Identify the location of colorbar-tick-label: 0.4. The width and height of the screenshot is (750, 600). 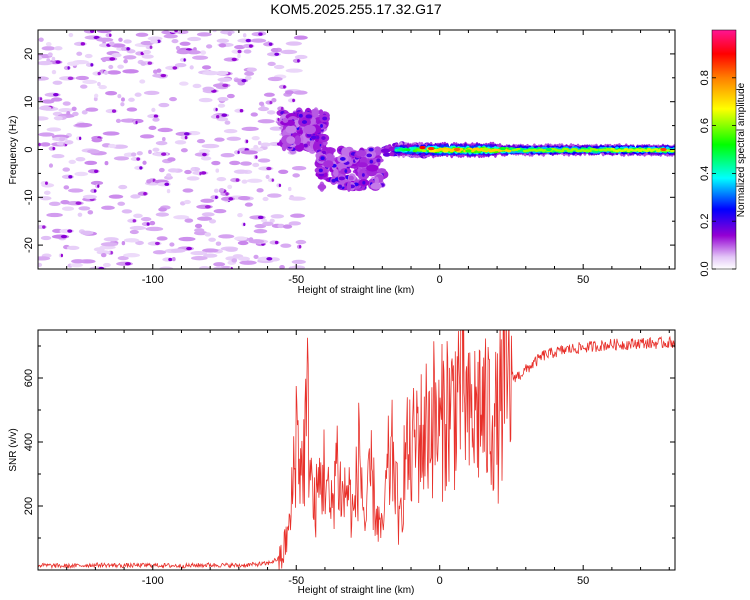
(705, 173).